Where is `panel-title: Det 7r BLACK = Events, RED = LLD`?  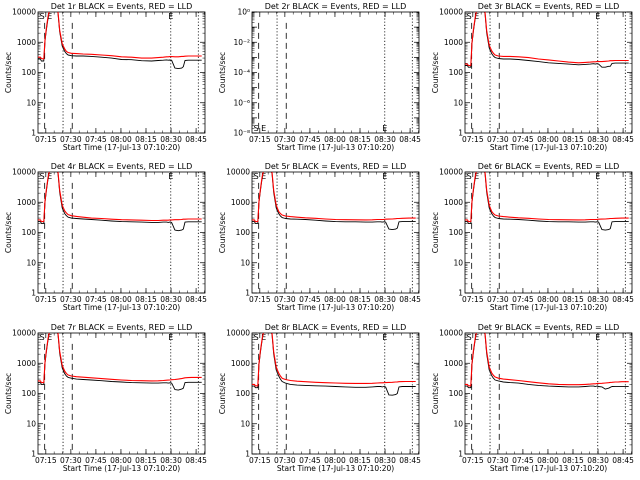
panel-title: Det 7r BLACK = Events, RED = LLD is located at coordinates (122, 327).